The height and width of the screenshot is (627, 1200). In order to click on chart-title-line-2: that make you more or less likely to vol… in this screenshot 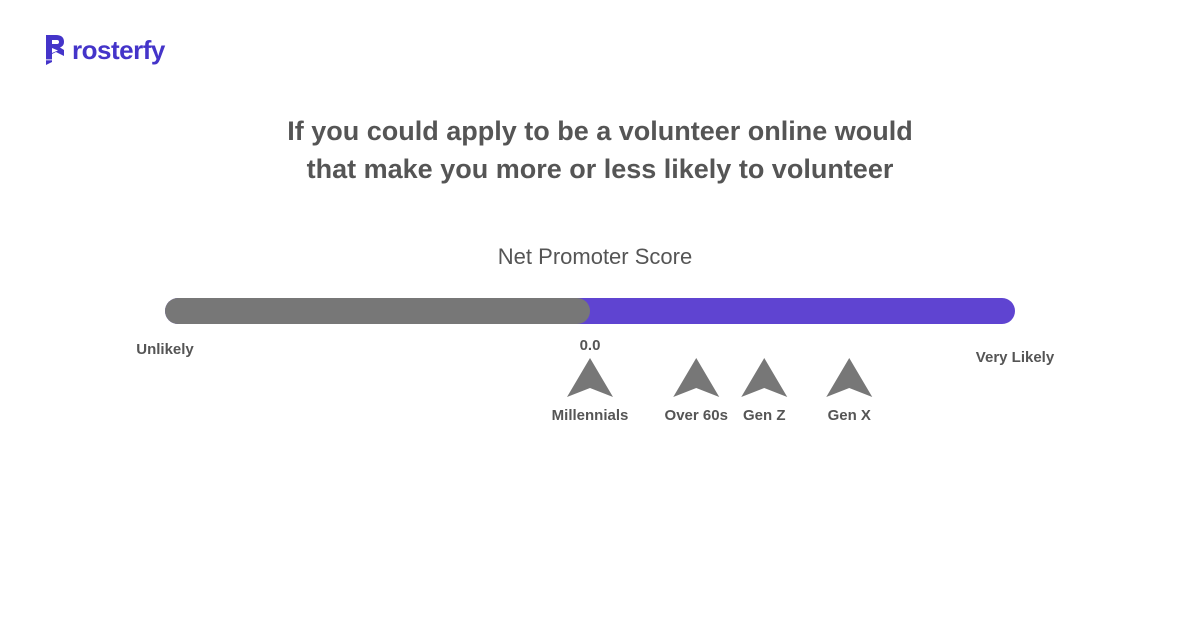, I will do `click(600, 169)`.